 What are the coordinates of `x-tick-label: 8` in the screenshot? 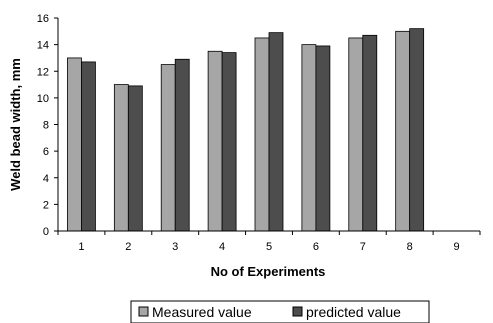 It's located at (410, 247).